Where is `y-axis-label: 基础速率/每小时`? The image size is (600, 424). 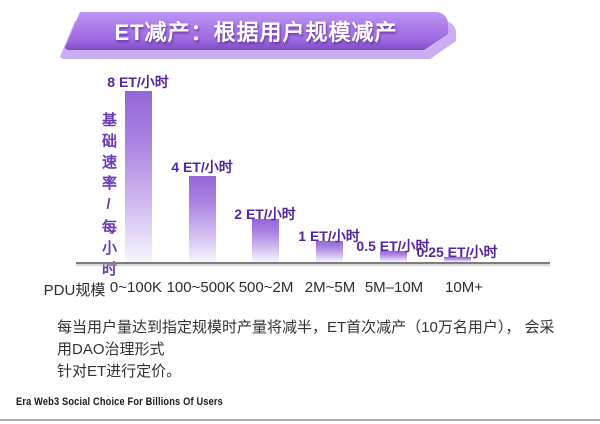
y-axis-label: 基础速率/每小时 is located at coordinates (108, 197).